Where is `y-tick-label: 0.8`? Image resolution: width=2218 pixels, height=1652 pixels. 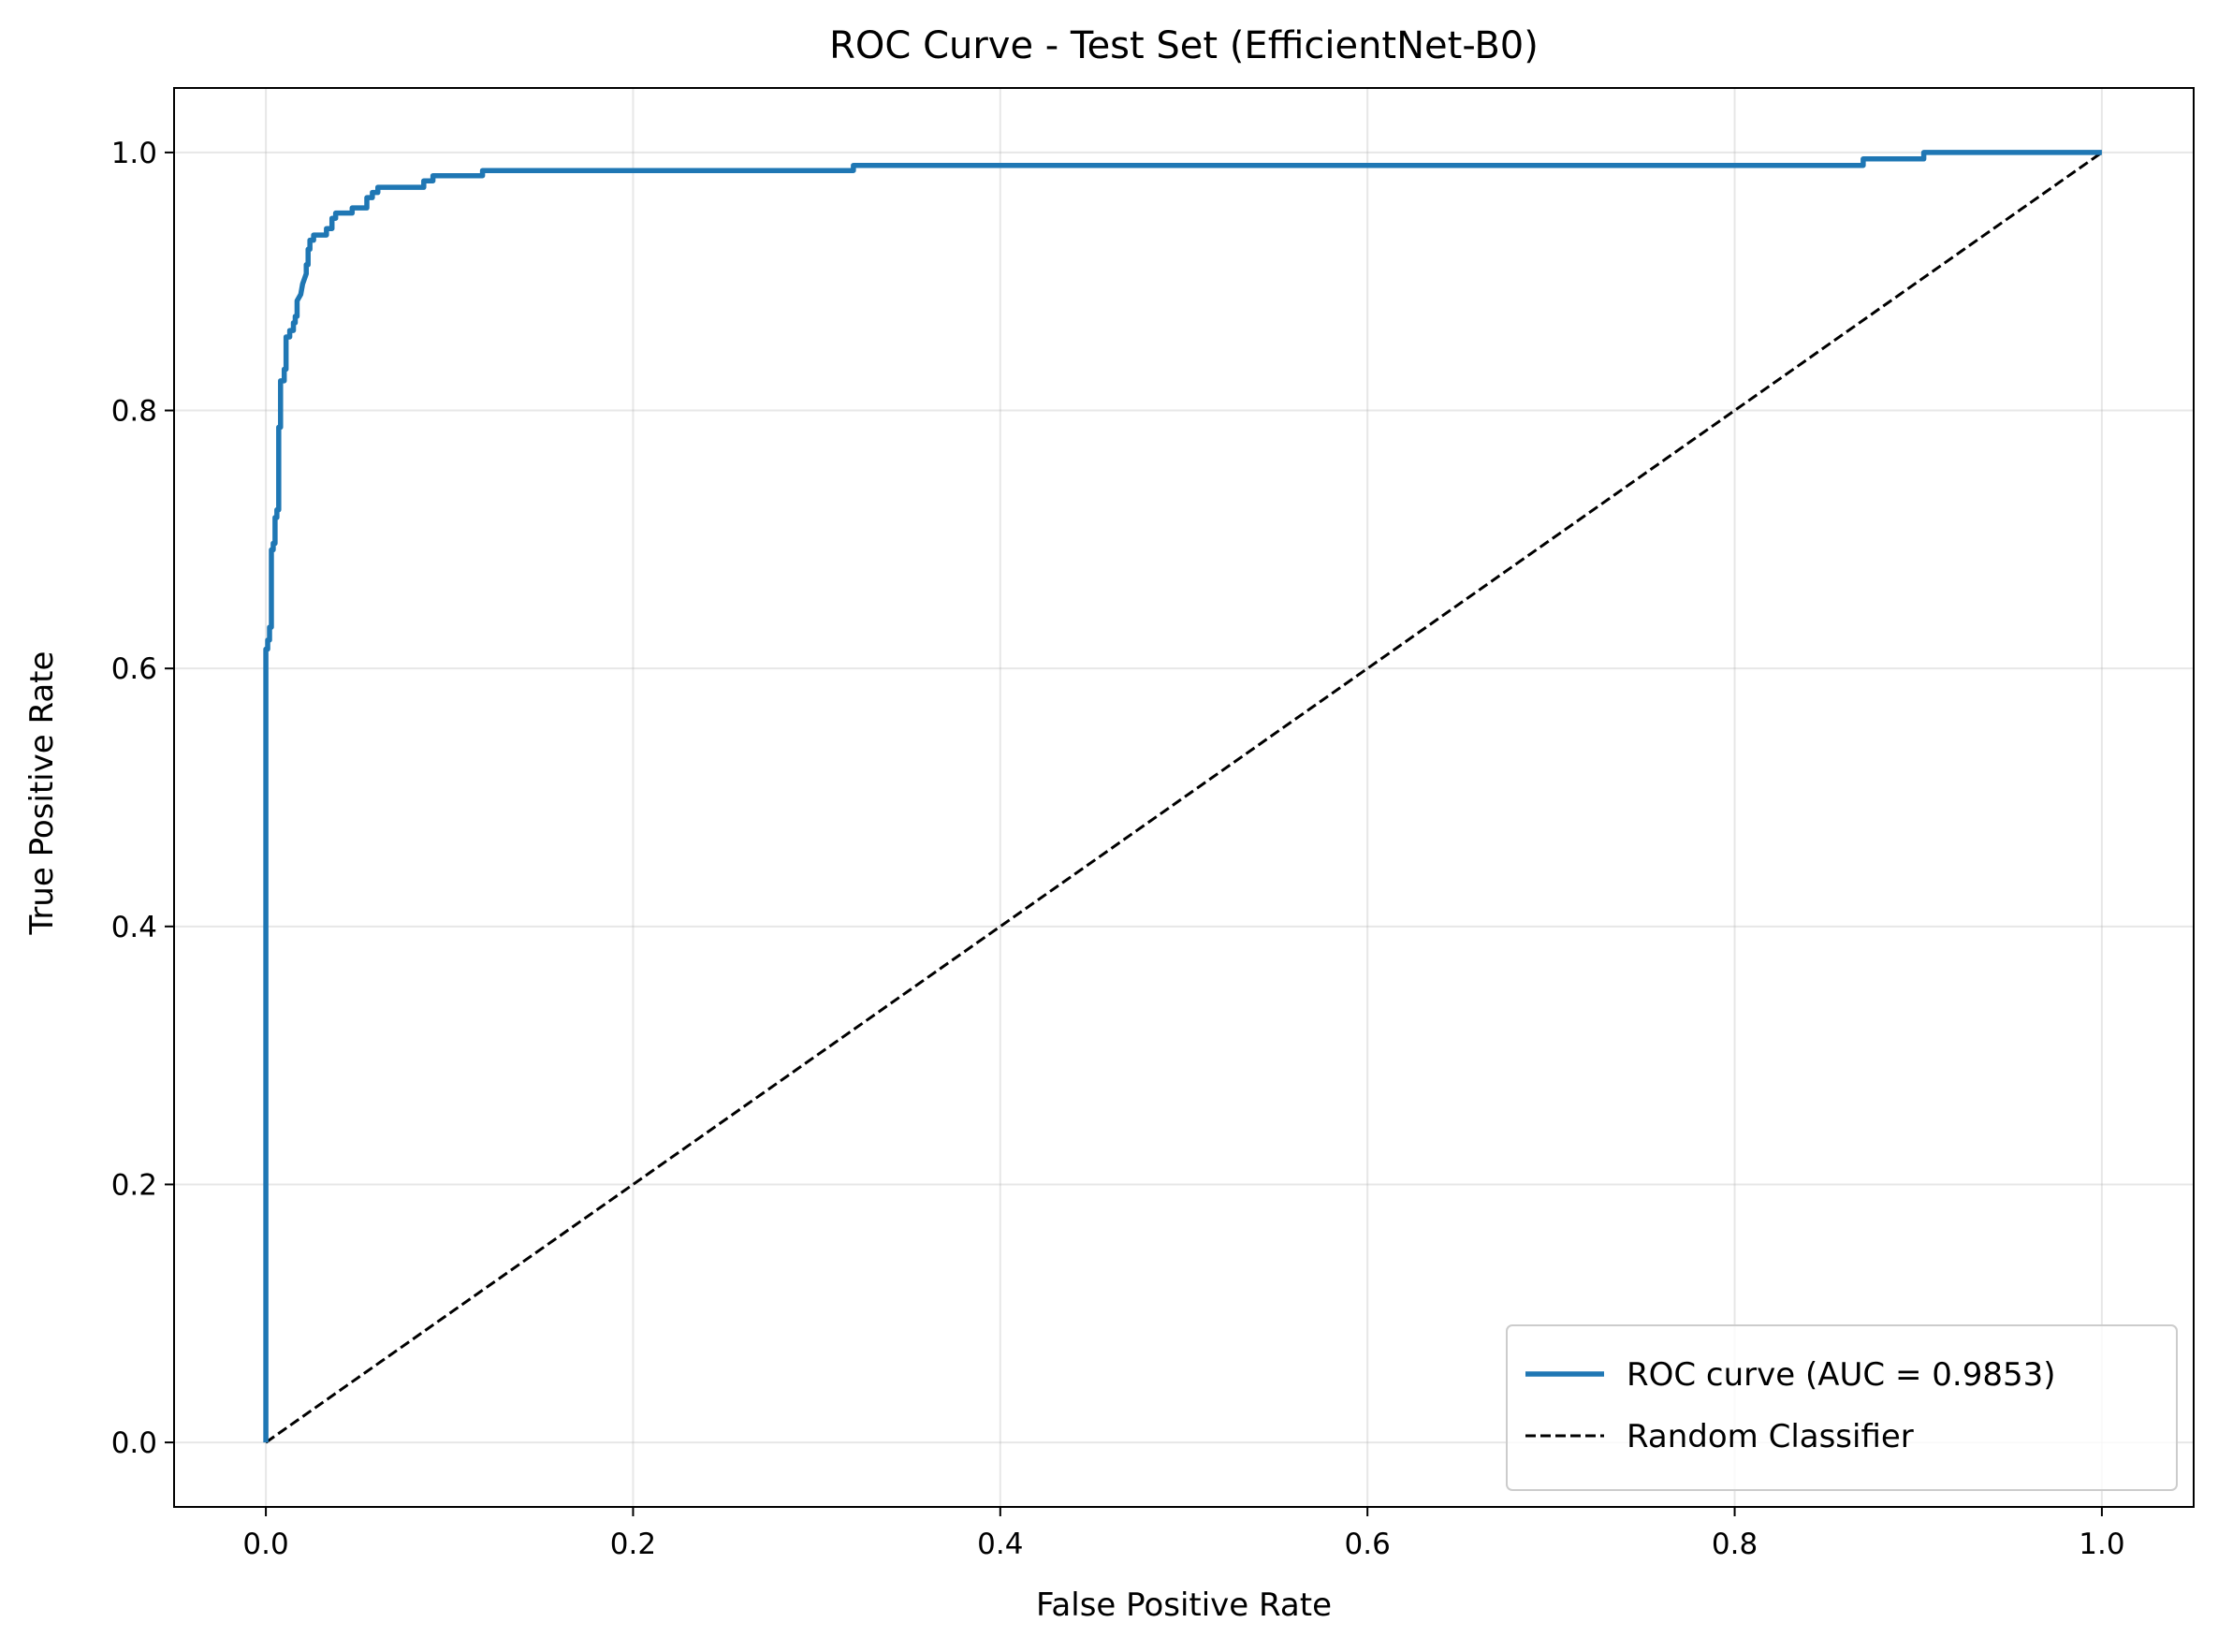
y-tick-label: 0.8 is located at coordinates (134, 412).